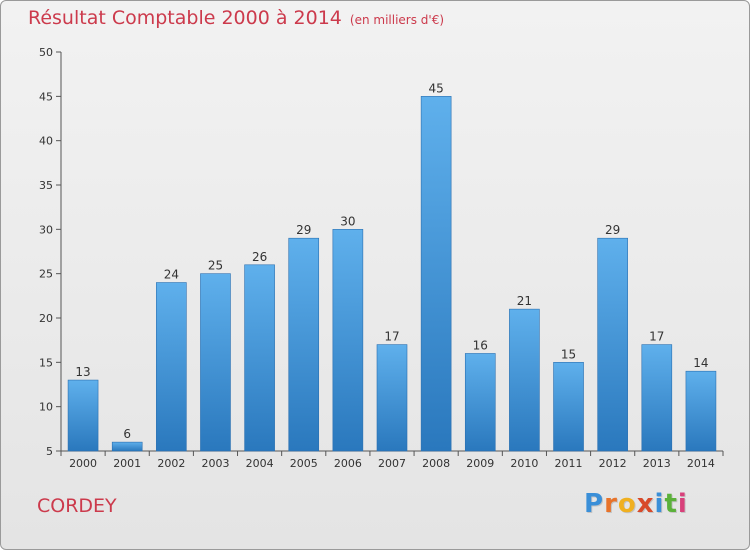 The width and height of the screenshot is (750, 550). I want to click on bar-2000, so click(83, 415).